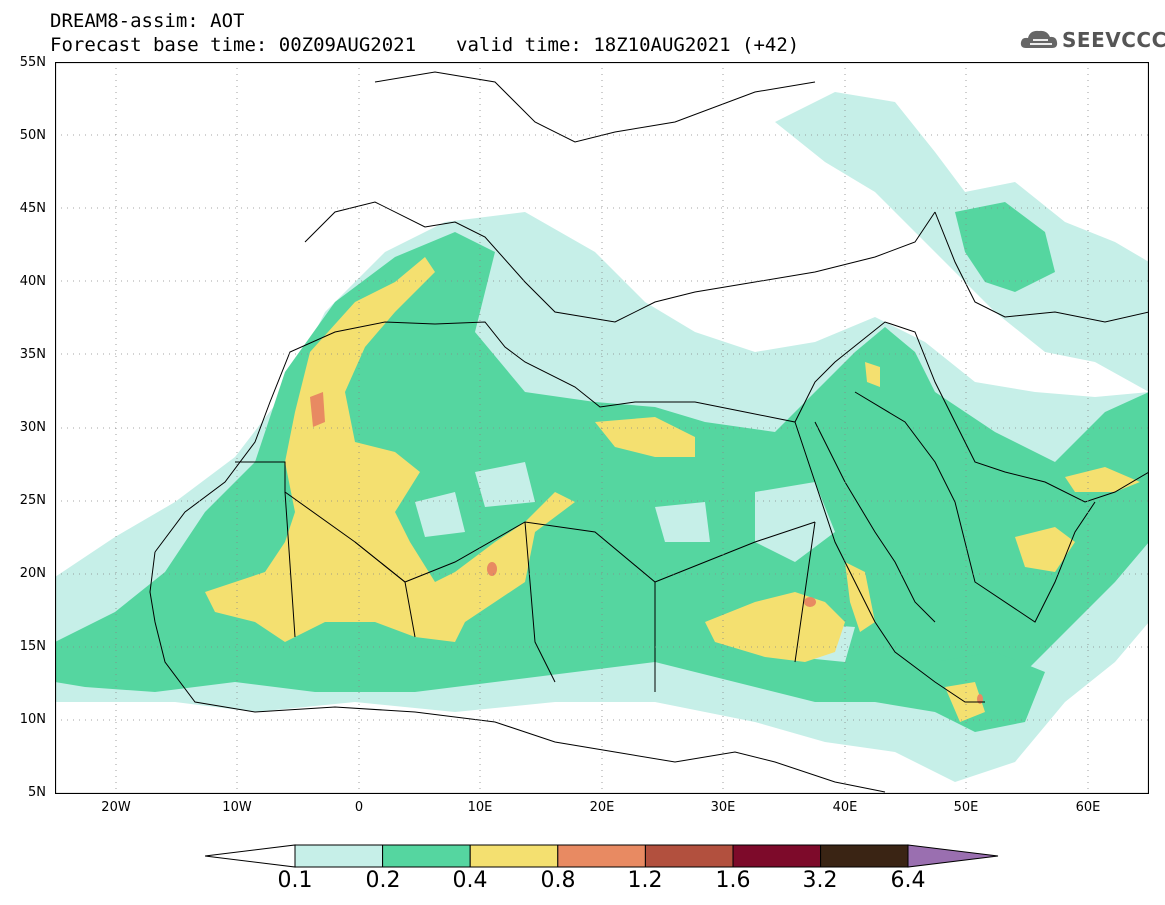 The width and height of the screenshot is (1165, 905). What do you see at coordinates (32, 719) in the screenshot?
I see `lat-label: 10N` at bounding box center [32, 719].